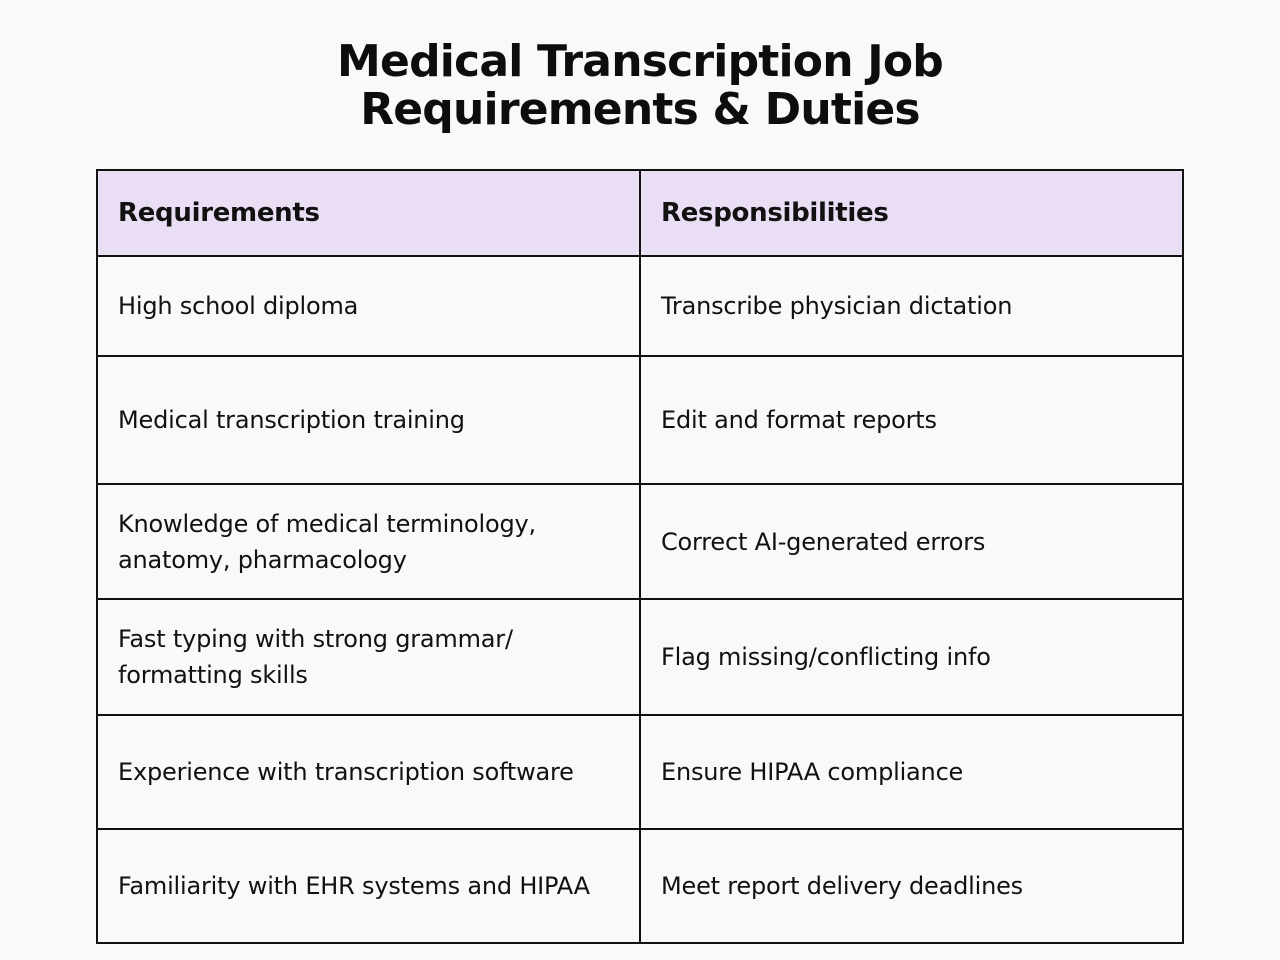 Image resolution: width=1280 pixels, height=960 pixels. What do you see at coordinates (911, 420) in the screenshot?
I see `responsibility-cell: Edit and format reports` at bounding box center [911, 420].